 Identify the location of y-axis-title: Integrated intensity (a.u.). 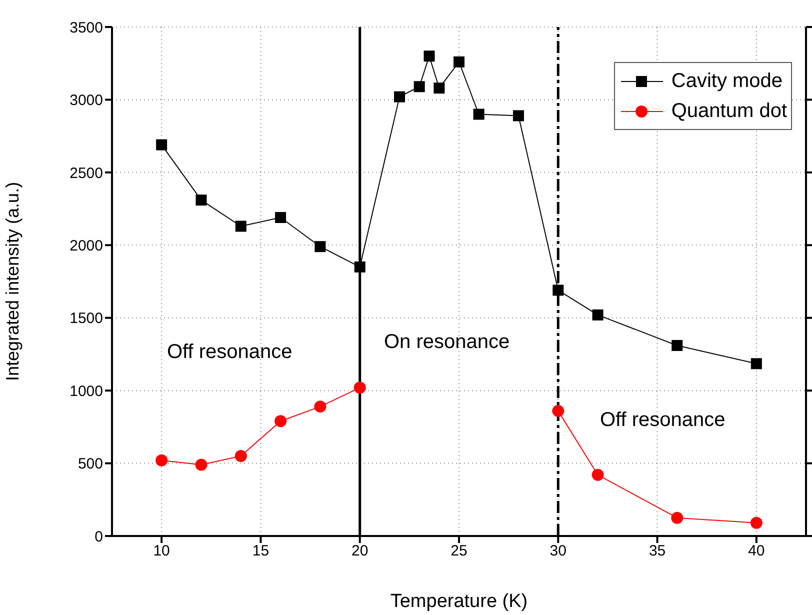
(12, 282).